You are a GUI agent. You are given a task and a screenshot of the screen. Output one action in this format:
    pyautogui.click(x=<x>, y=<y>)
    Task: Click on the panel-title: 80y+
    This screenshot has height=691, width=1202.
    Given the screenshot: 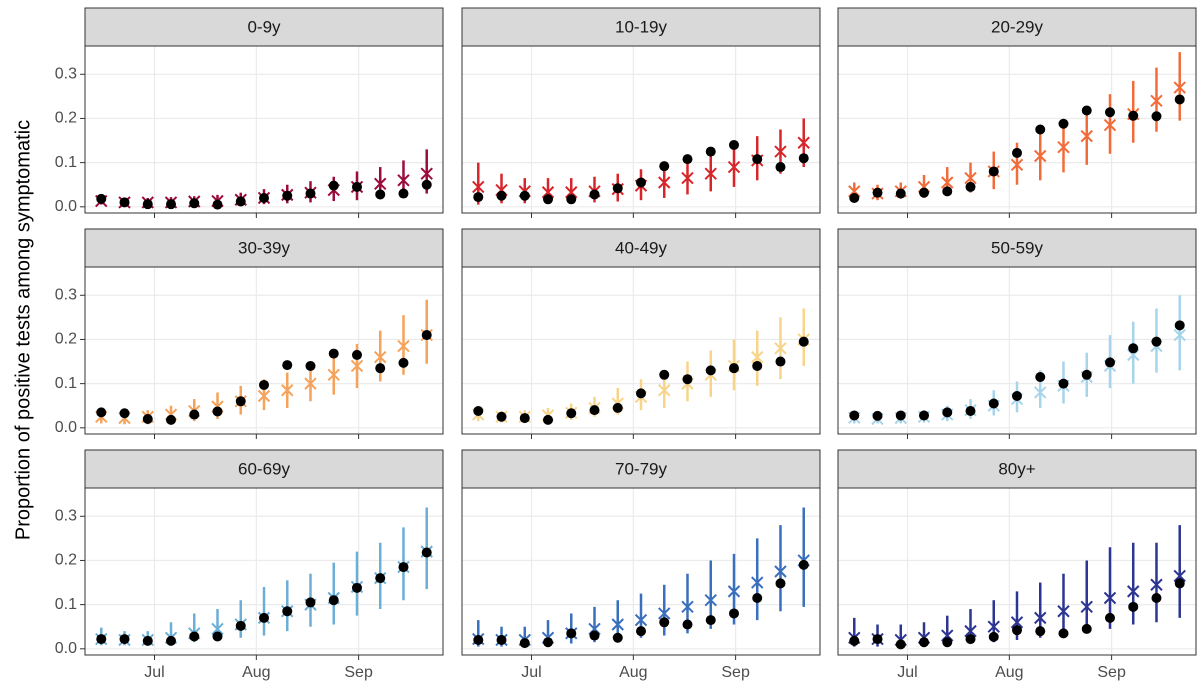 What is the action you would take?
    pyautogui.click(x=1016, y=468)
    